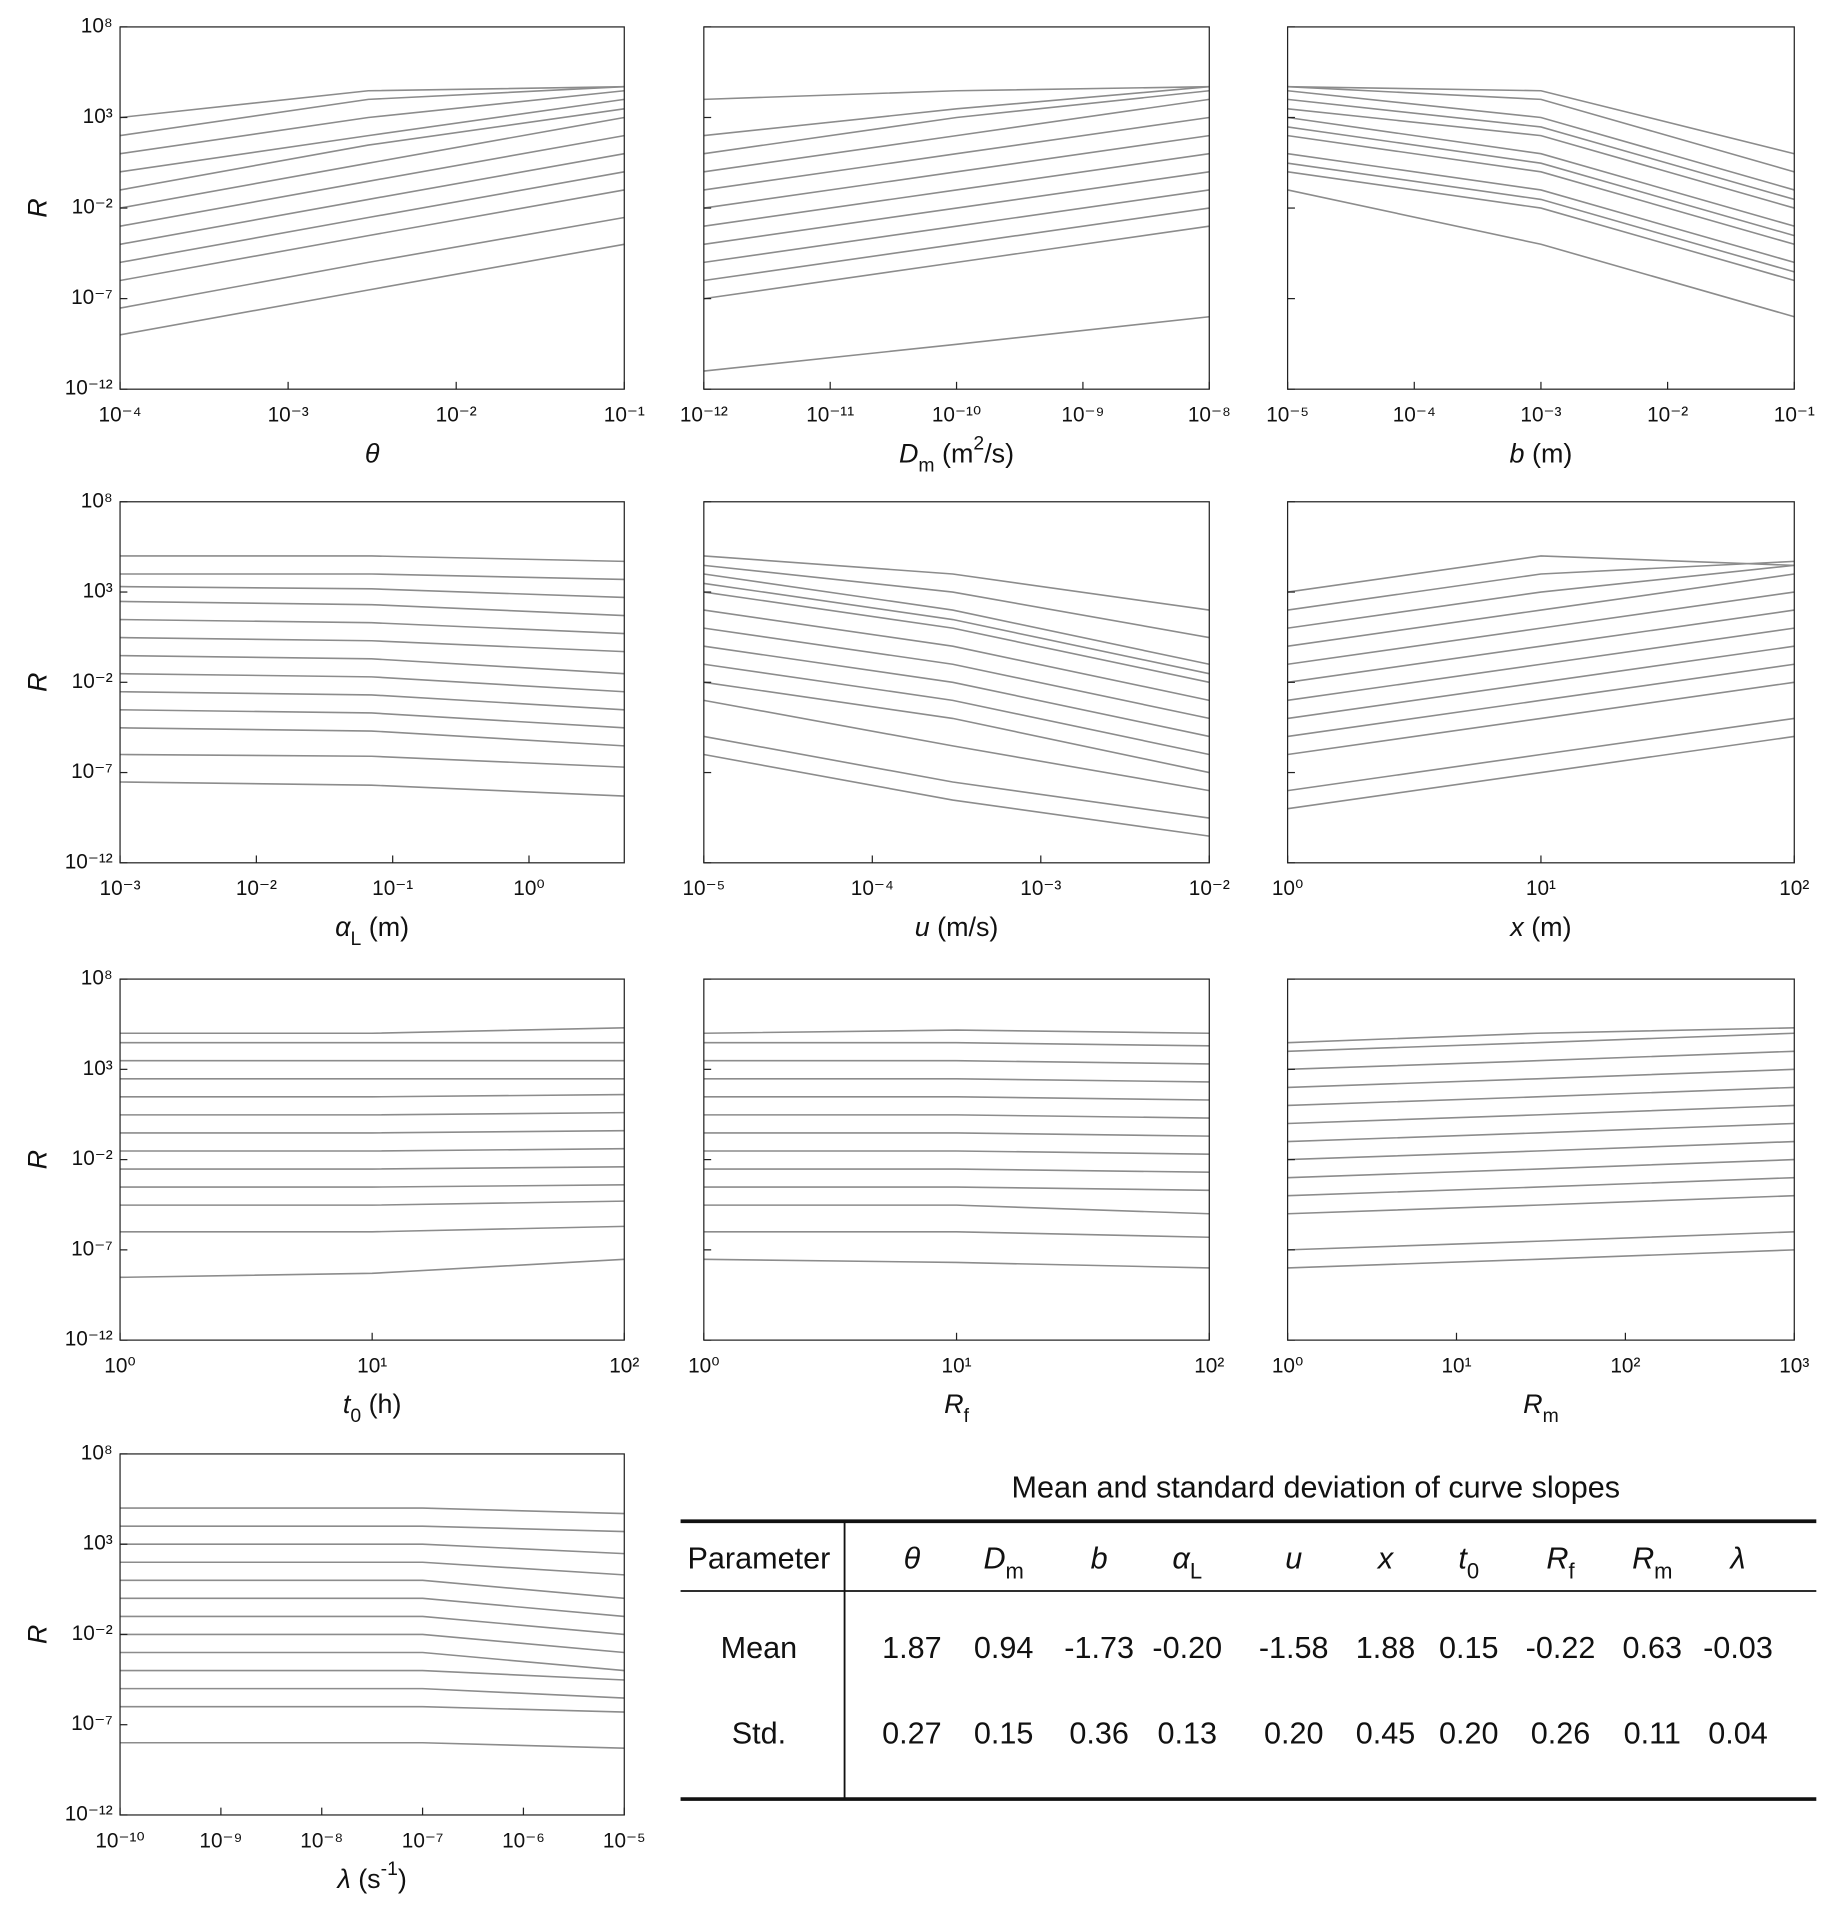 The image size is (1836, 1919). What do you see at coordinates (1561, 1734) in the screenshot?
I see `table-cell: 0.26` at bounding box center [1561, 1734].